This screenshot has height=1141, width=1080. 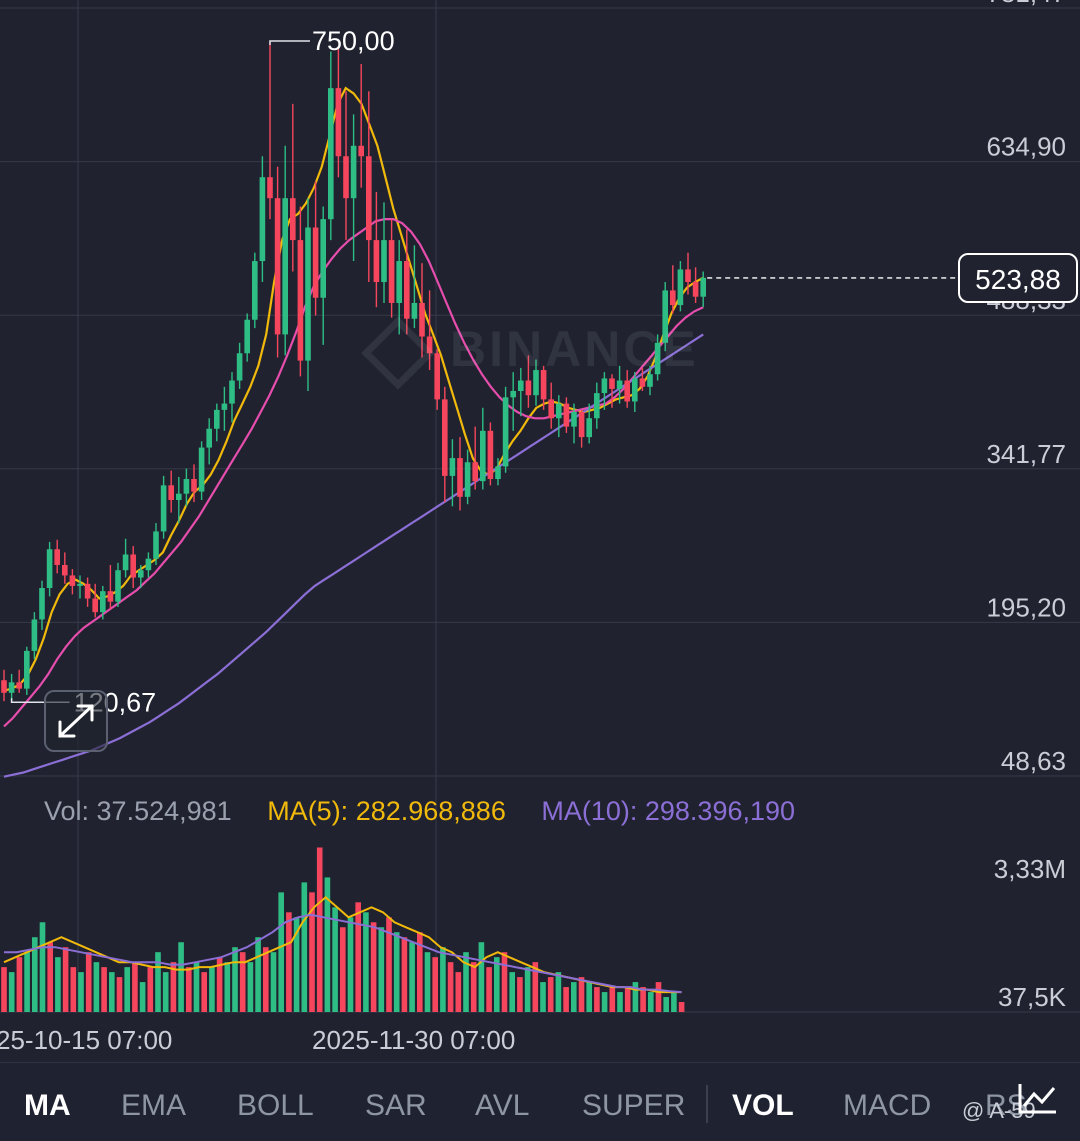 I want to click on current-price-tag: 523,88, so click(x=1018, y=277).